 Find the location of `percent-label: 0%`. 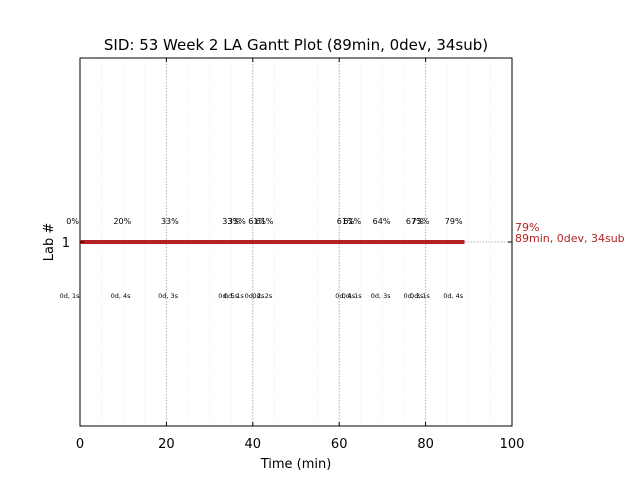

percent-label: 0% is located at coordinates (72, 221).